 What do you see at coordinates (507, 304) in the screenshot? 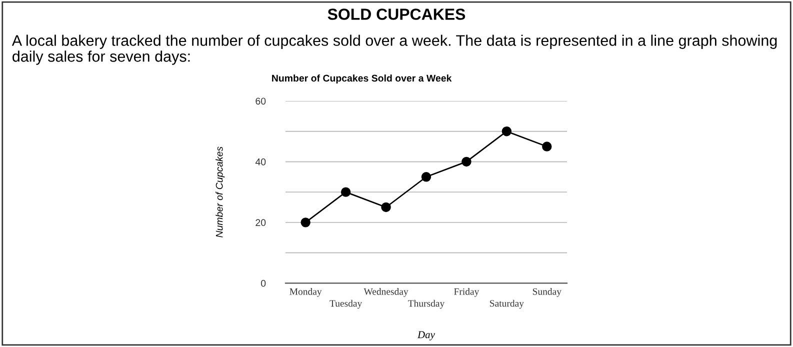
I see `x-tick-label: Saturday` at bounding box center [507, 304].